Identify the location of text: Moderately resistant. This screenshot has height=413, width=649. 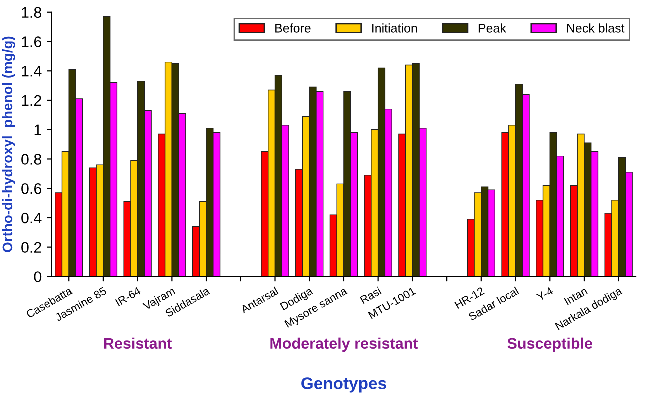
(344, 345).